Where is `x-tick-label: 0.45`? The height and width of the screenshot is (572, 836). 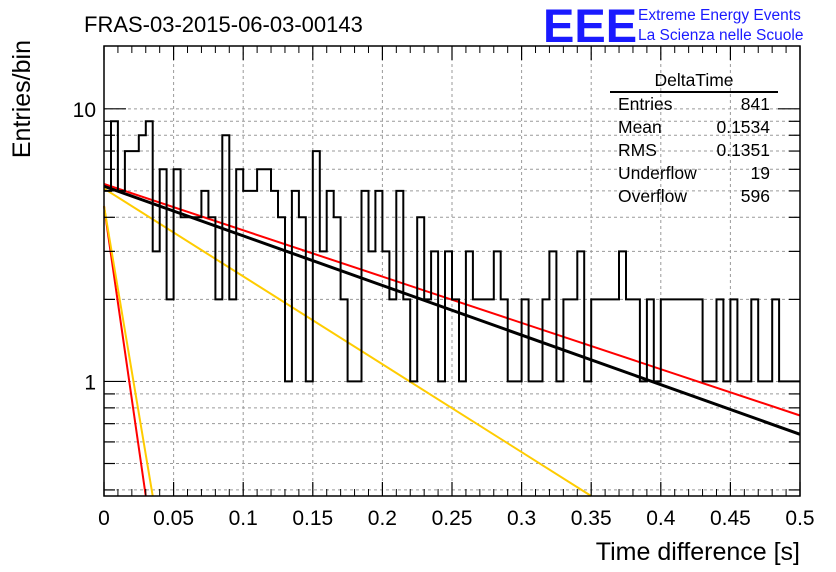 x-tick-label: 0.45 is located at coordinates (730, 518).